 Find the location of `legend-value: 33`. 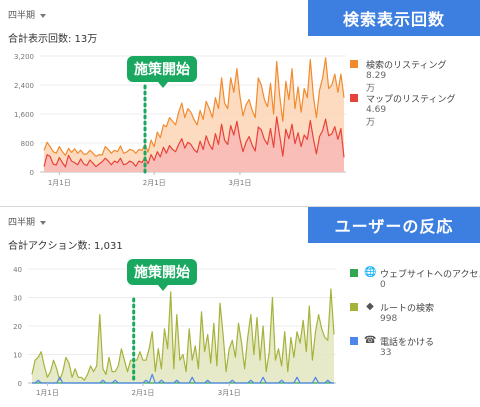

legend-value: 33 is located at coordinates (386, 353).